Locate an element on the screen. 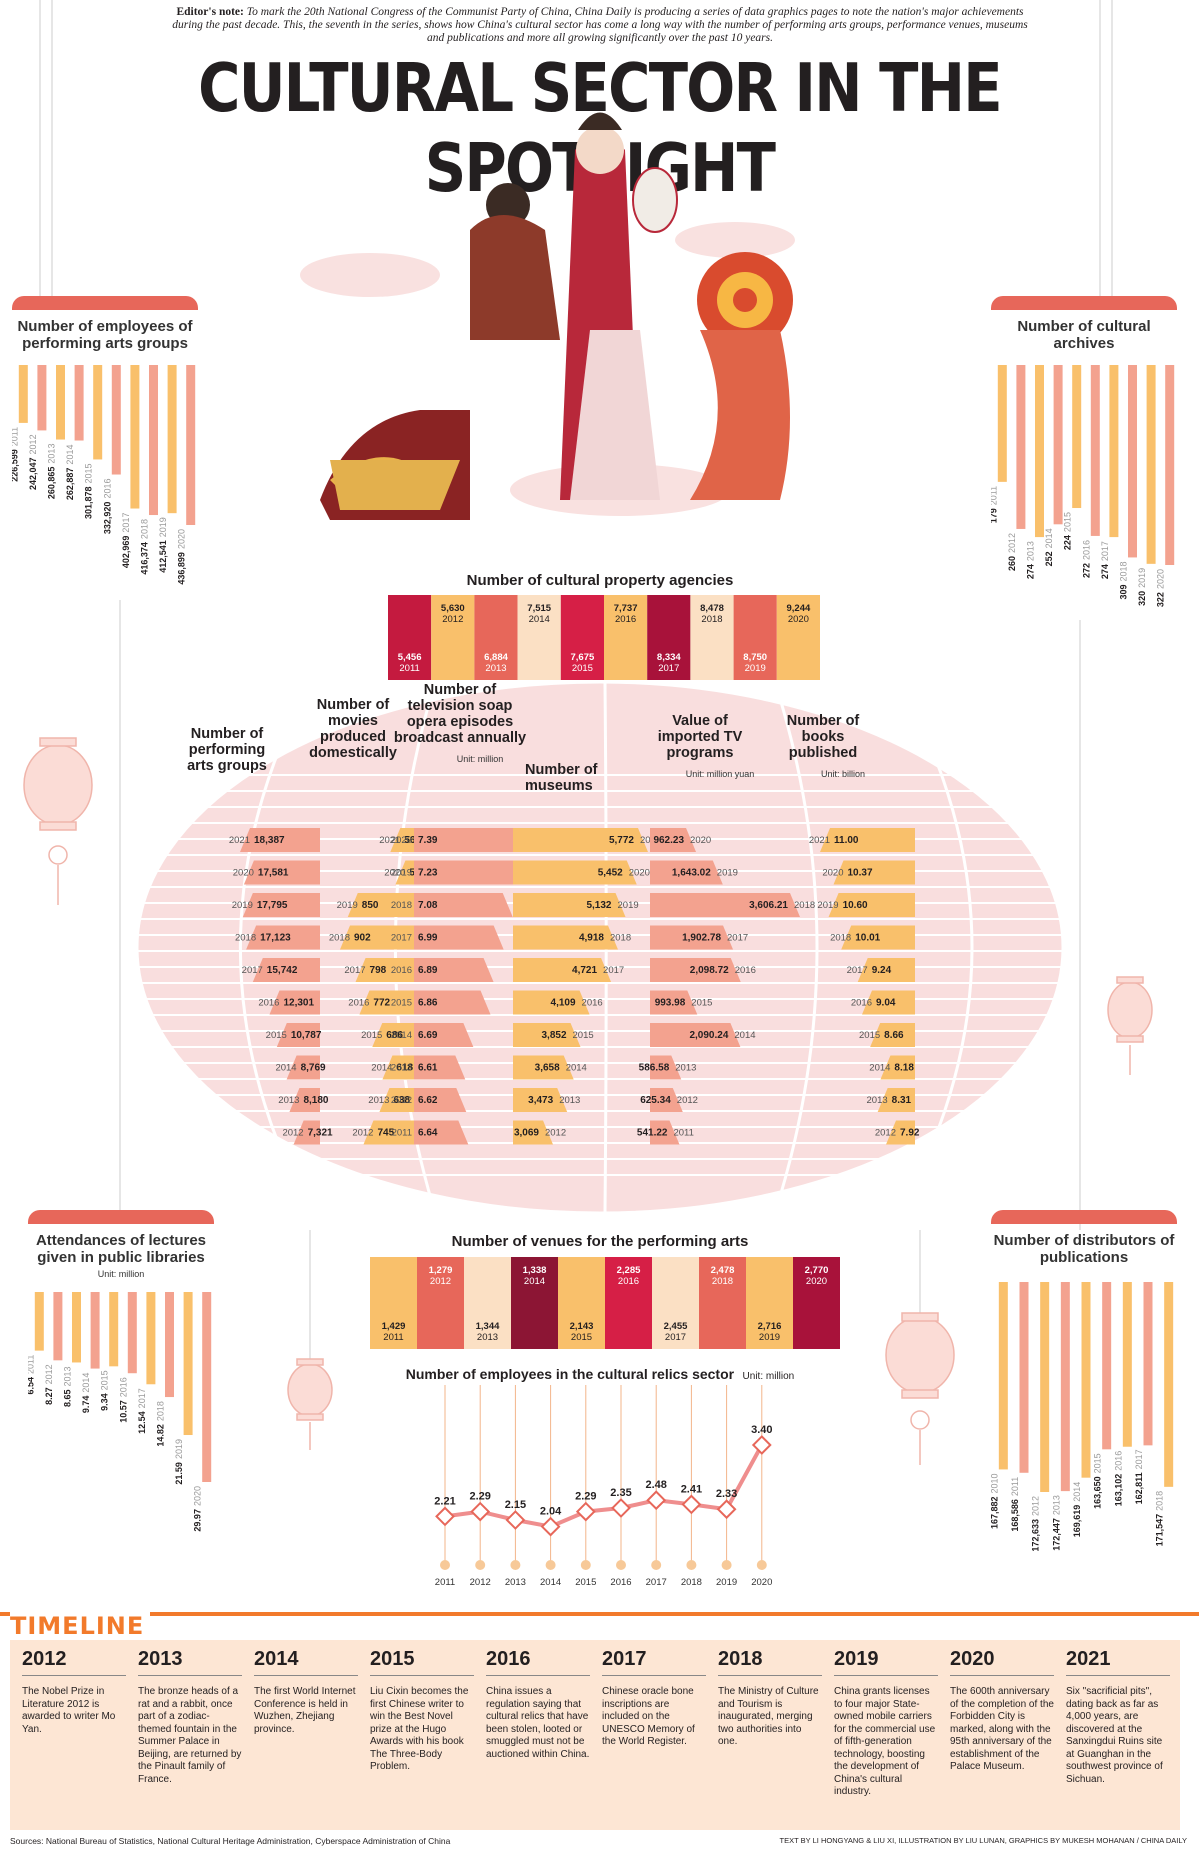 The height and width of the screenshot is (1851, 1199). lantern-bar-value: 17,581 is located at coordinates (273, 873).